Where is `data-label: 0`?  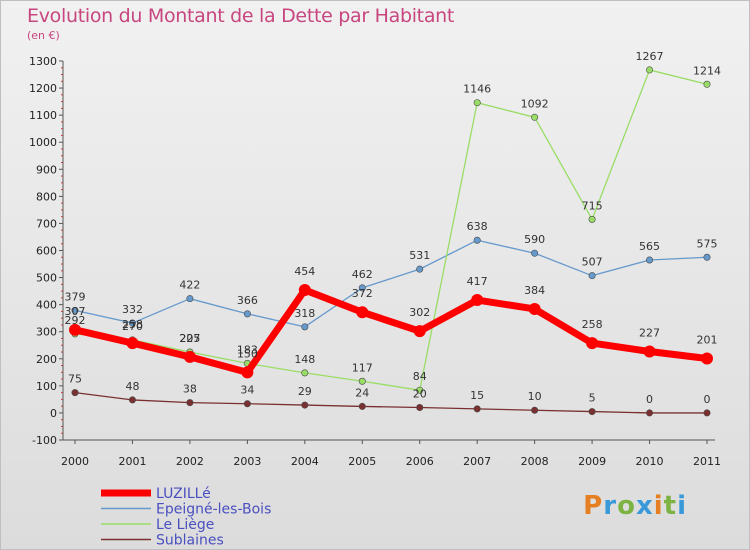
data-label: 0 is located at coordinates (649, 399).